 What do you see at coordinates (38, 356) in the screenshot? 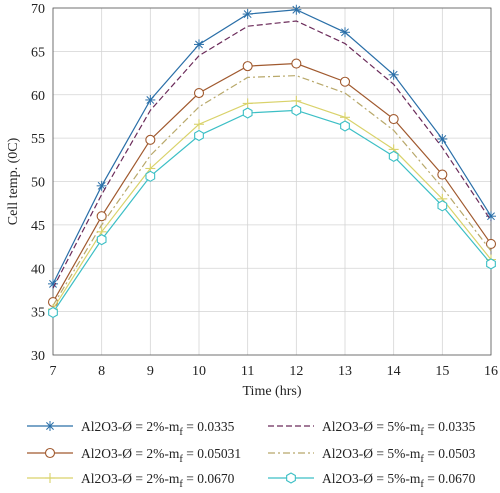
I see `y-tick-label: 30` at bounding box center [38, 356].